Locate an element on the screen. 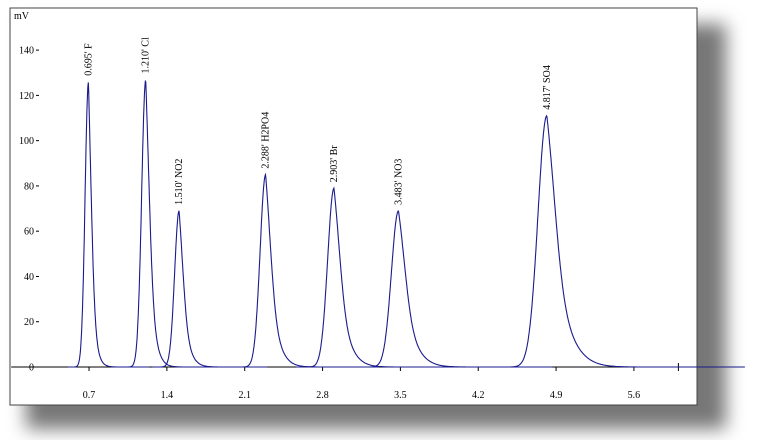 This screenshot has width=762, height=445. y-unit: mV is located at coordinates (22, 16).